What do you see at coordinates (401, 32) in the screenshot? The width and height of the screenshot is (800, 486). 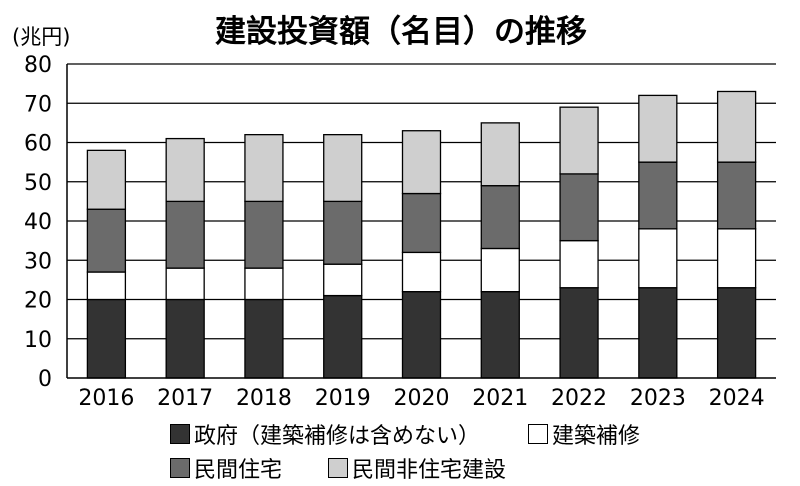 I see `chart-title: 建設投資額（名目）の推移` at bounding box center [401, 32].